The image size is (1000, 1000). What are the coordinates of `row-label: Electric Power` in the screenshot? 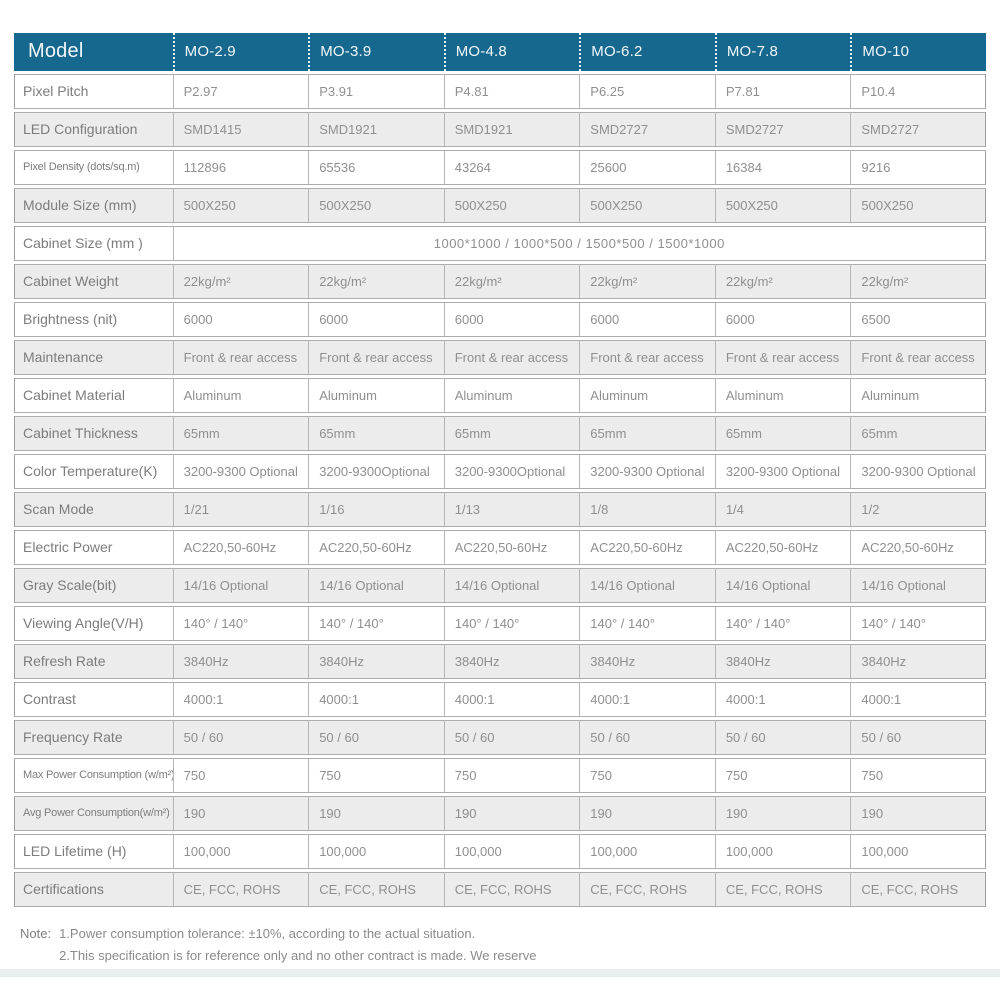 It's located at (93, 547).